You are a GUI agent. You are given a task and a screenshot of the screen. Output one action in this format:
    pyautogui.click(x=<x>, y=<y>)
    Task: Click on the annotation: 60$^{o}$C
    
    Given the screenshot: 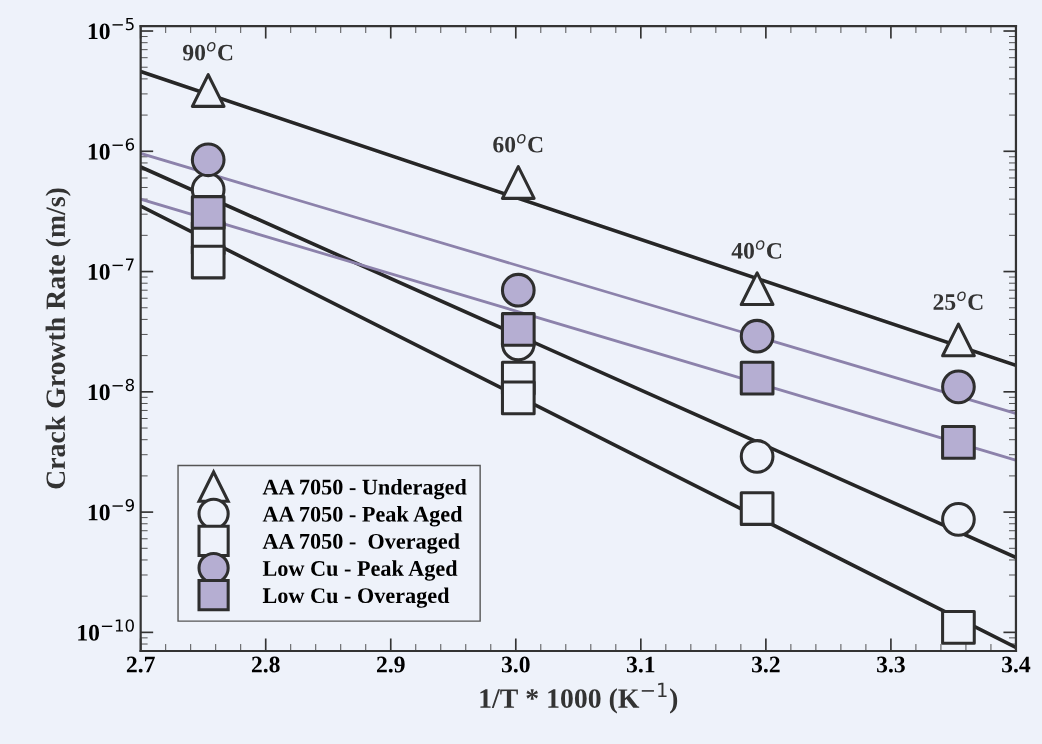 What is the action you would take?
    pyautogui.click(x=518, y=143)
    